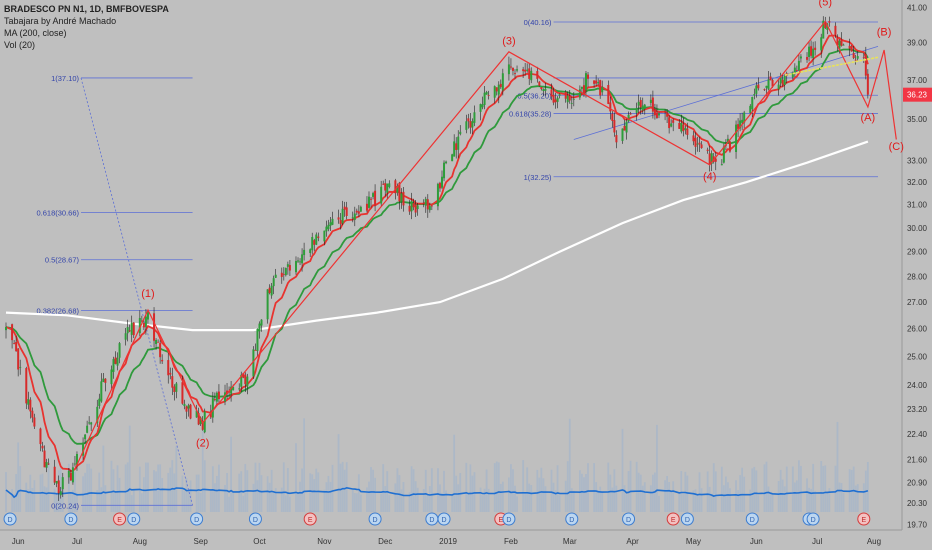 Image resolution: width=932 pixels, height=550 pixels. What do you see at coordinates (57, 310) in the screenshot?
I see `fib-level-label: 0.382(26.68)` at bounding box center [57, 310].